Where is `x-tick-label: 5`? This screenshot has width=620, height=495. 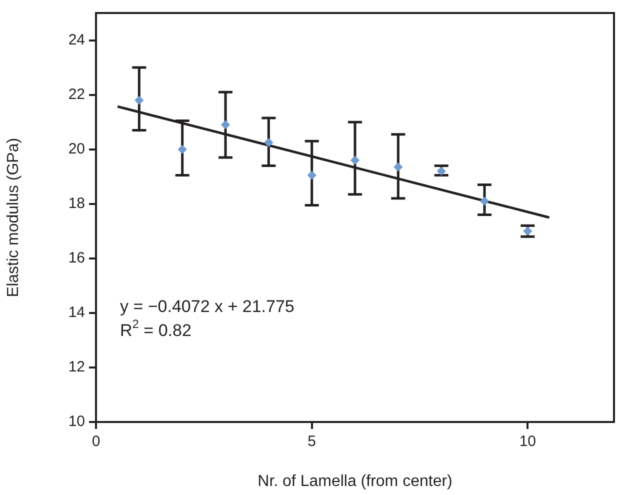 x-tick-label: 5 is located at coordinates (312, 441).